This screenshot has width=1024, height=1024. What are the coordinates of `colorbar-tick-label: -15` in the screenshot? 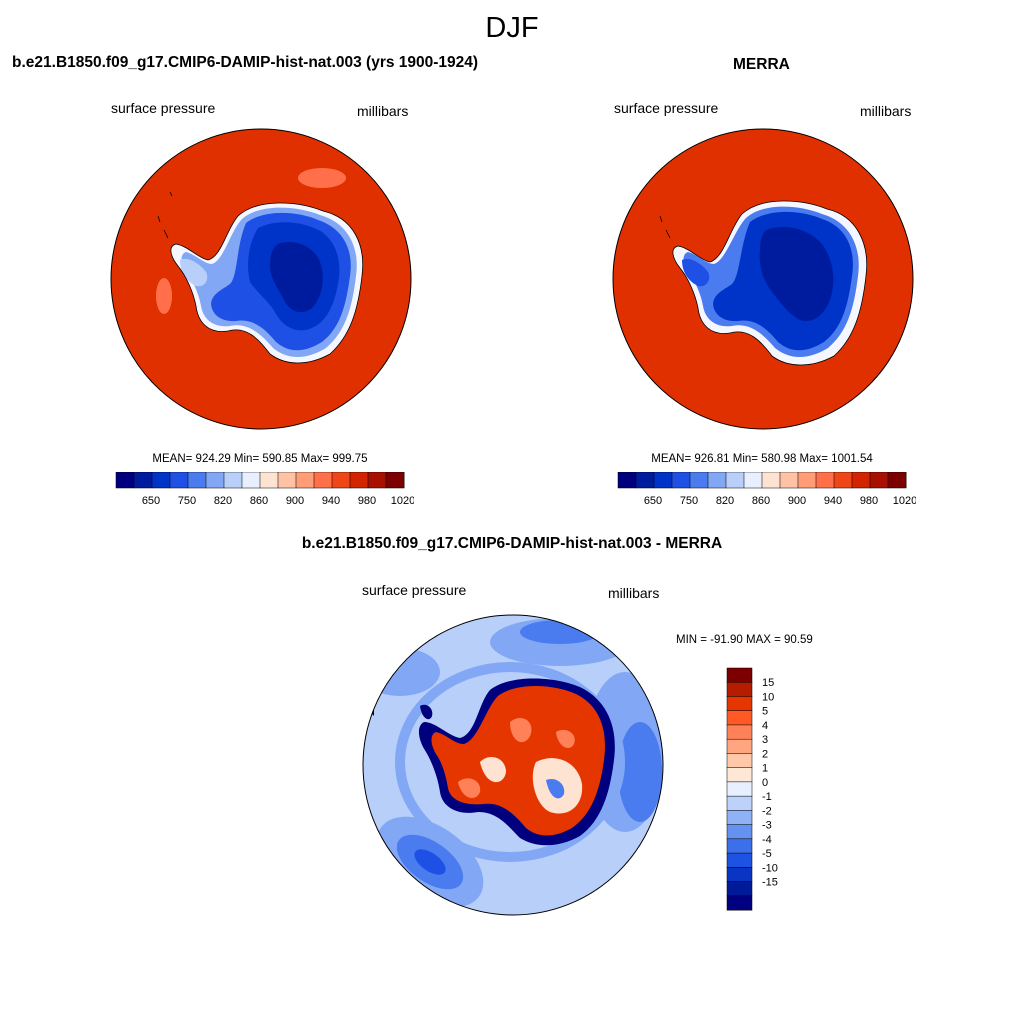 It's located at (770, 883).